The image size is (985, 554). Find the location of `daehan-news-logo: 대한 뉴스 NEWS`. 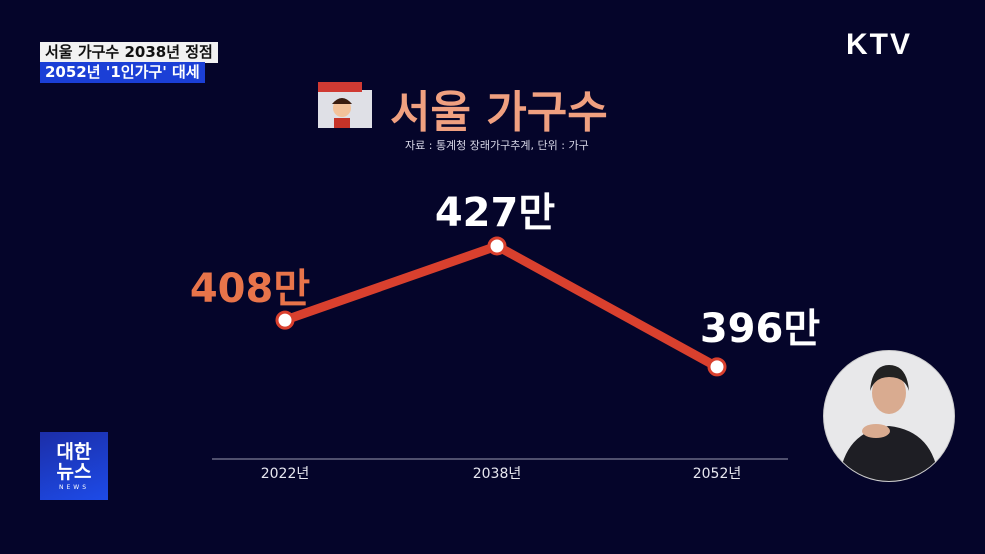

daehan-news-logo: 대한 뉴스 NEWS is located at coordinates (74, 466).